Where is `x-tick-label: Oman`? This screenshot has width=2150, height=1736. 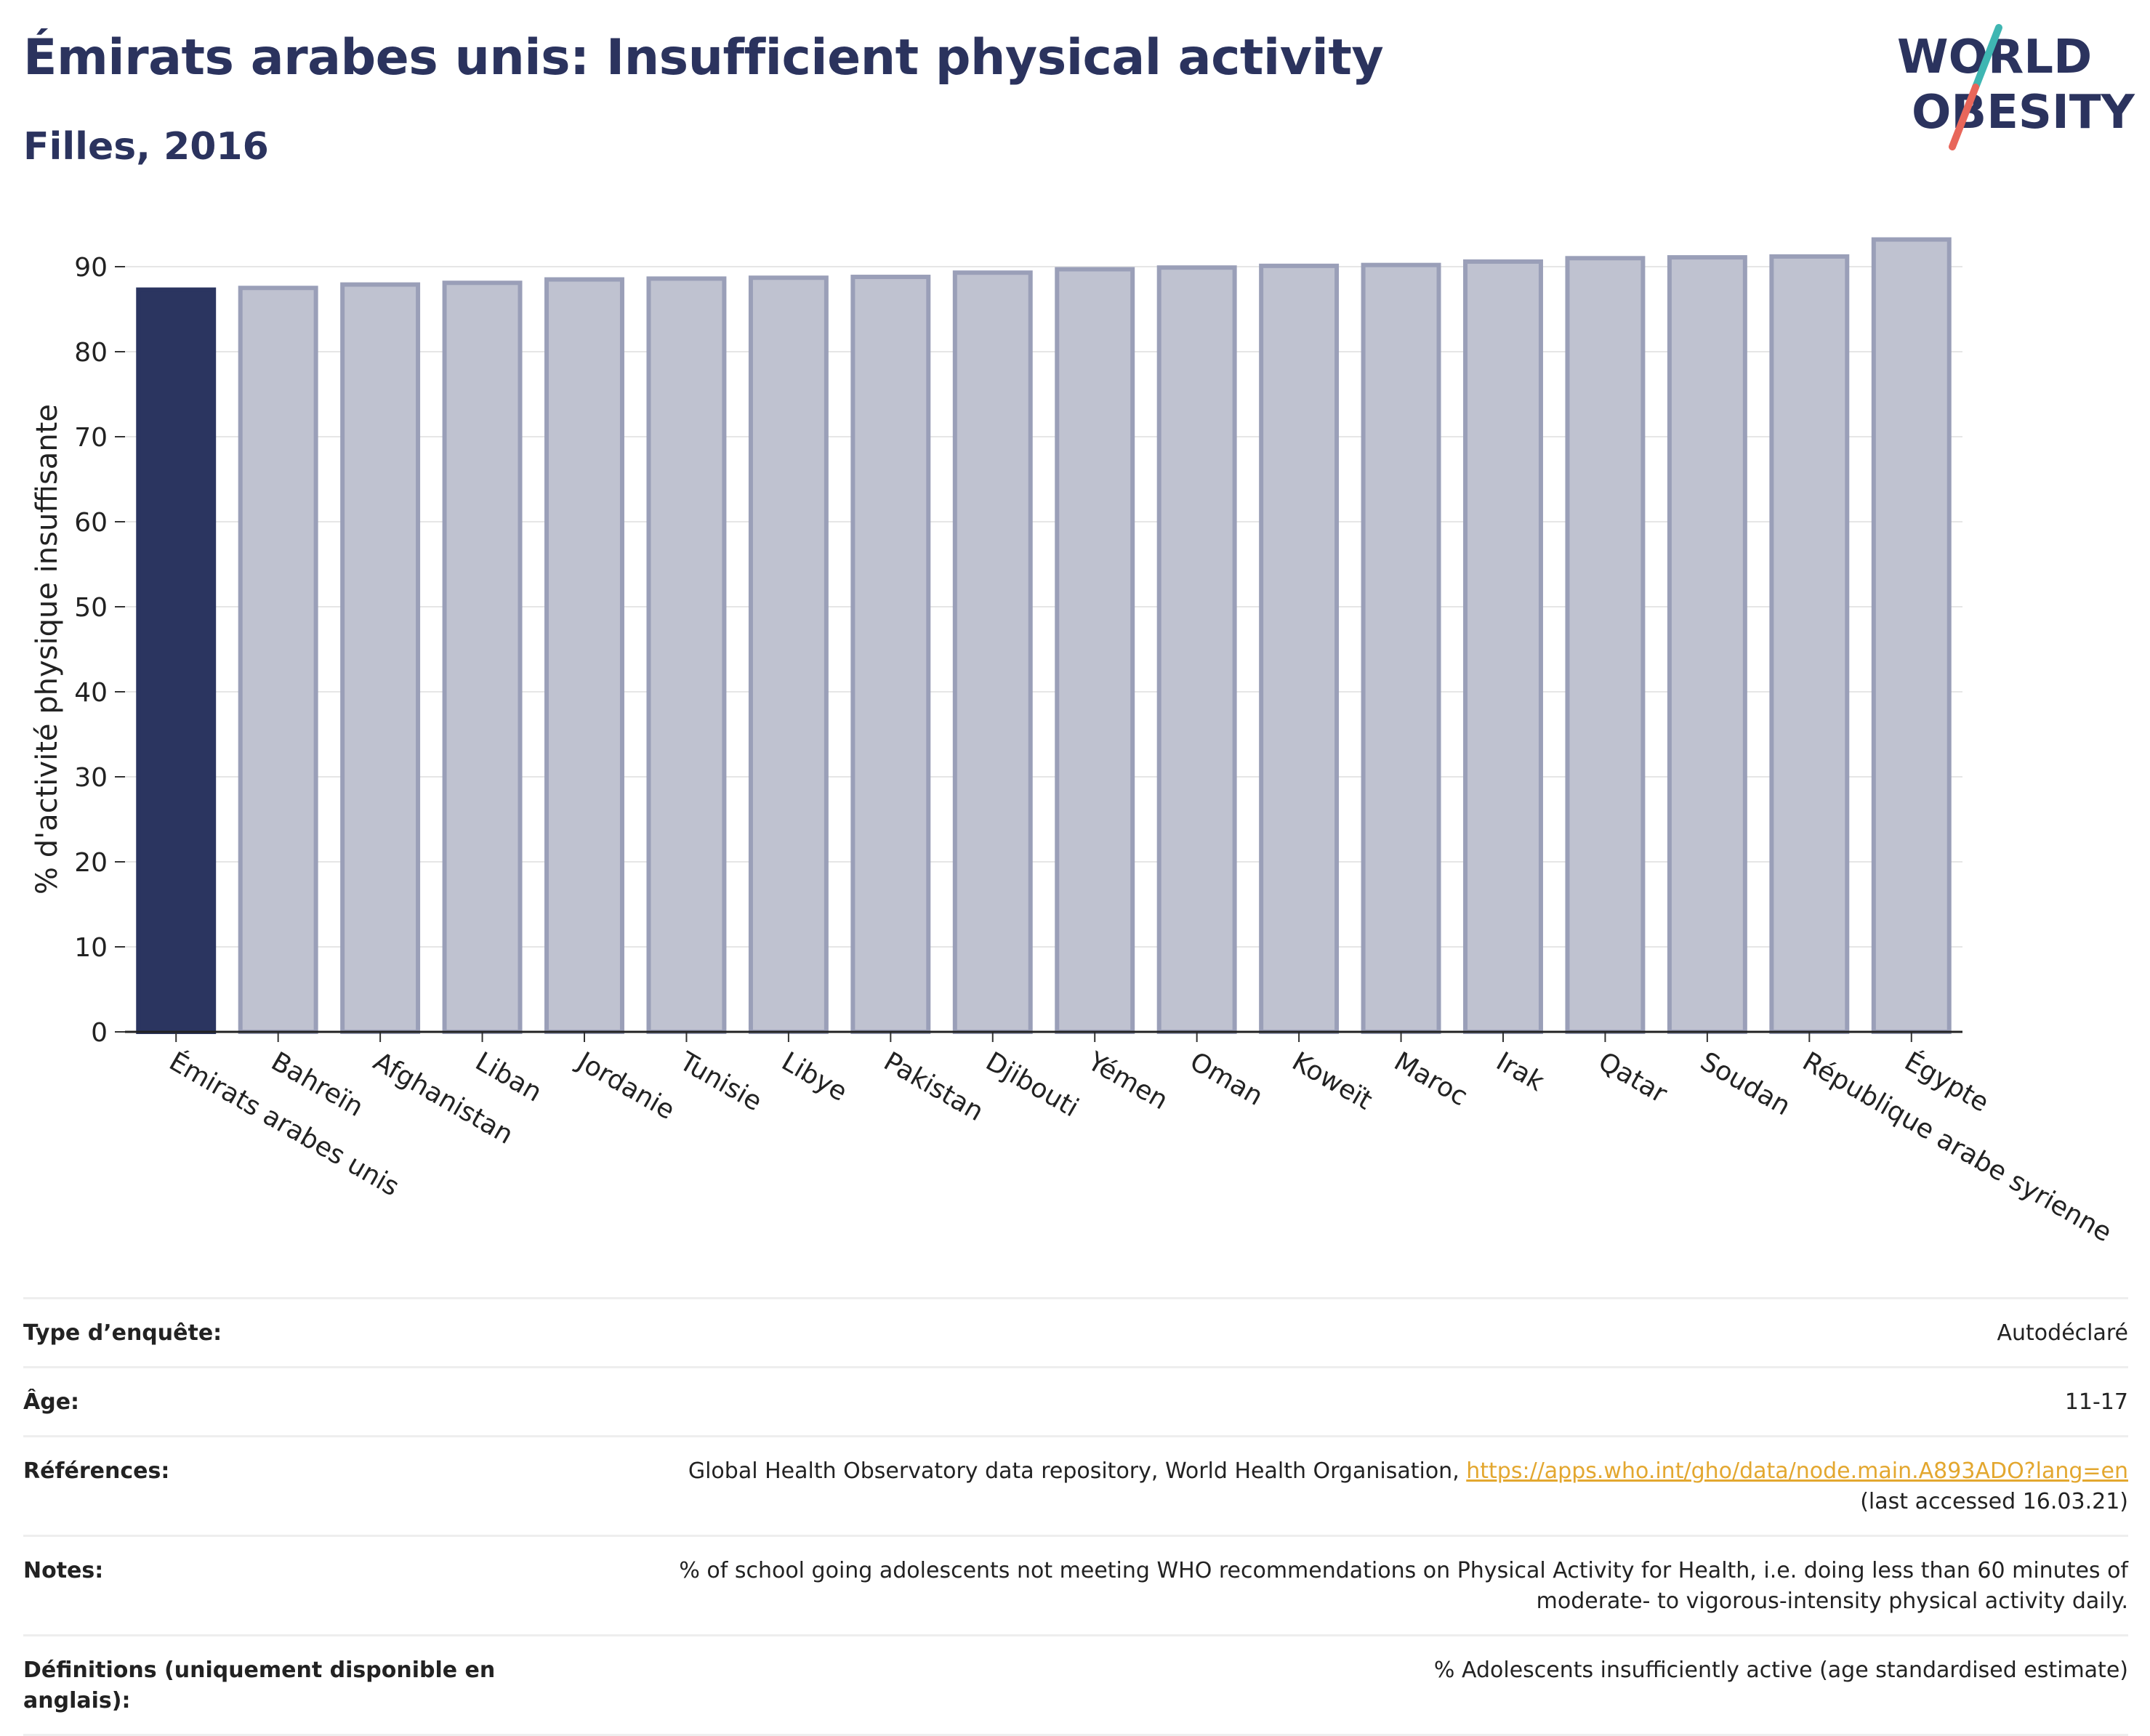 x-tick-label: Oman is located at coordinates (1226, 1079).